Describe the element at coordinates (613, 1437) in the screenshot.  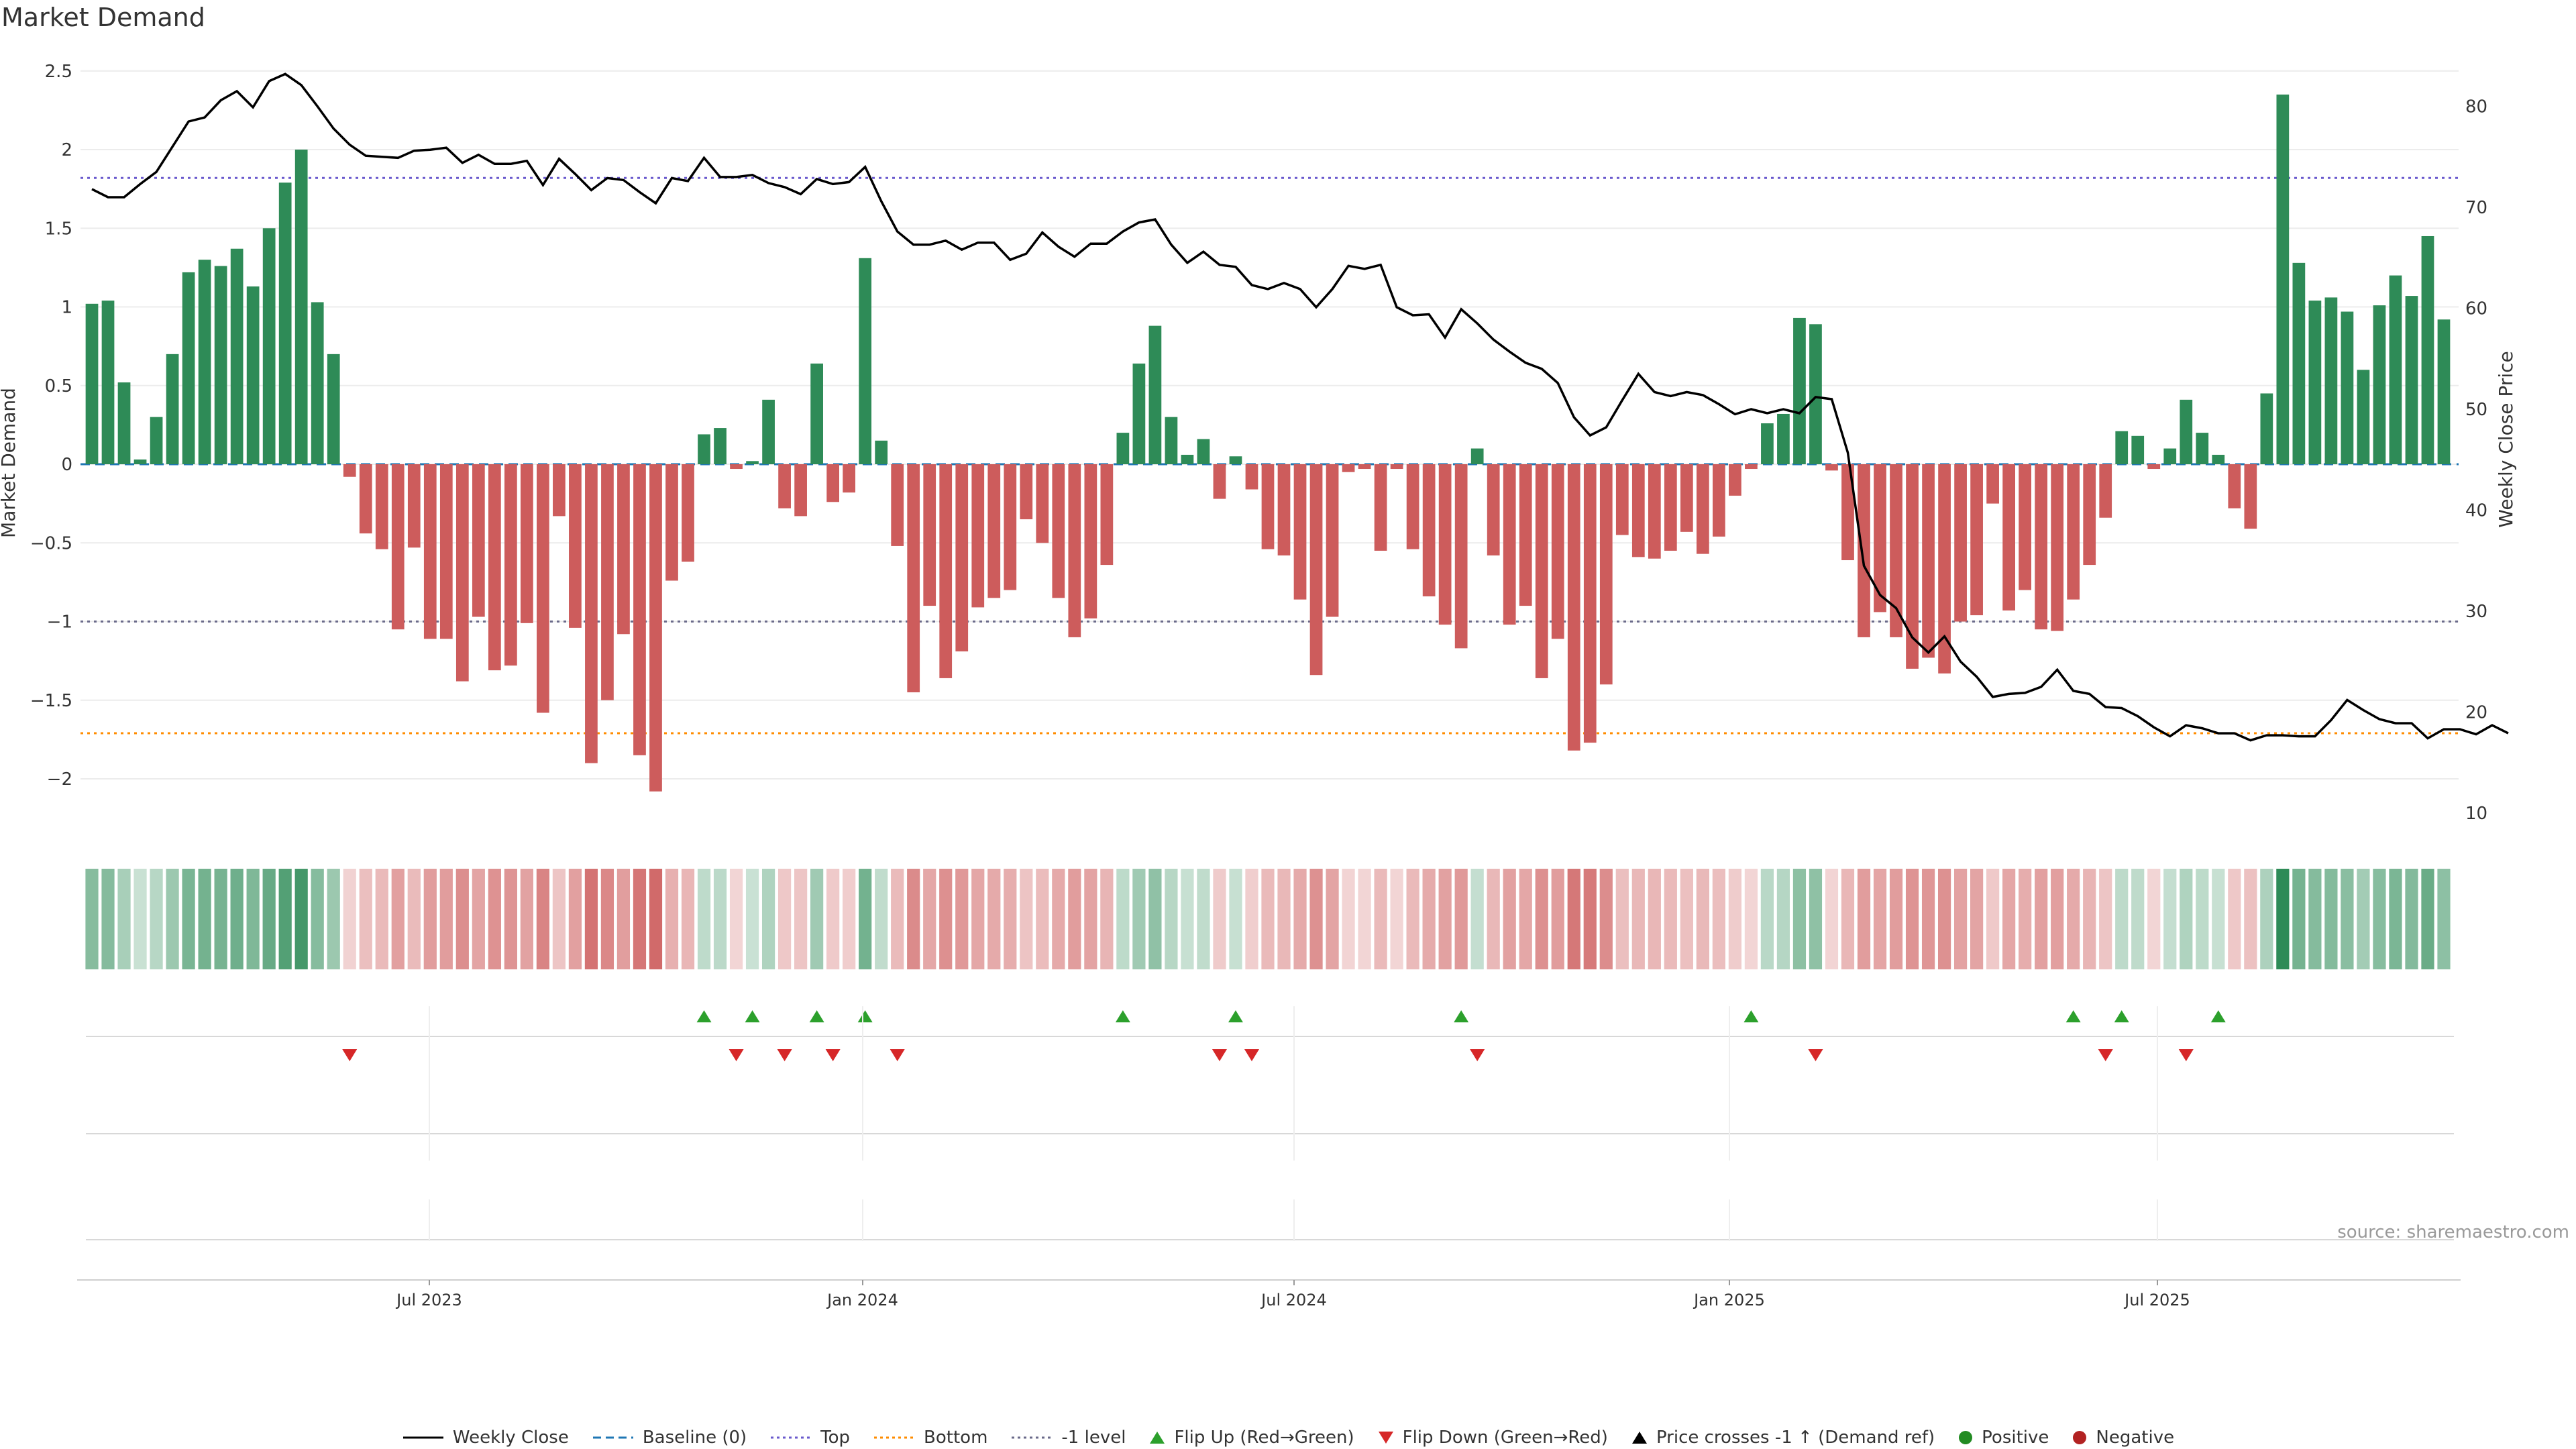
I see `dashed-line-icon` at that location.